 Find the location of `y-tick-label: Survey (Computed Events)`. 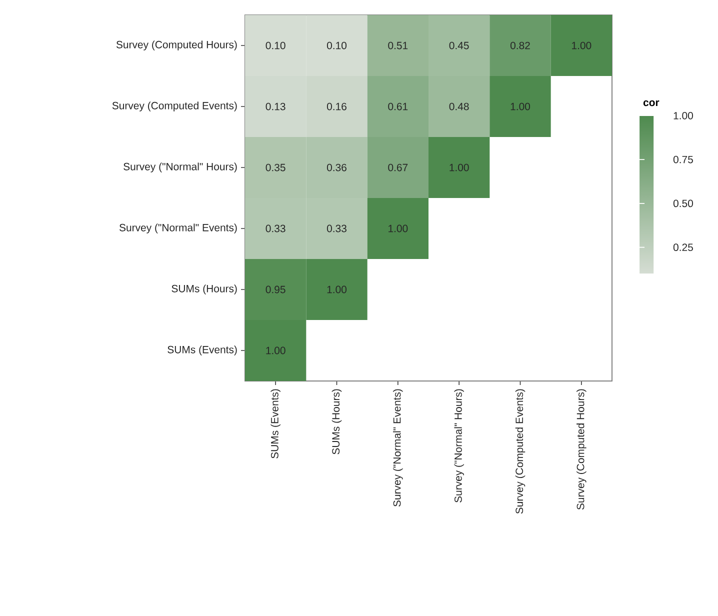

y-tick-label: Survey (Computed Events) is located at coordinates (174, 107).